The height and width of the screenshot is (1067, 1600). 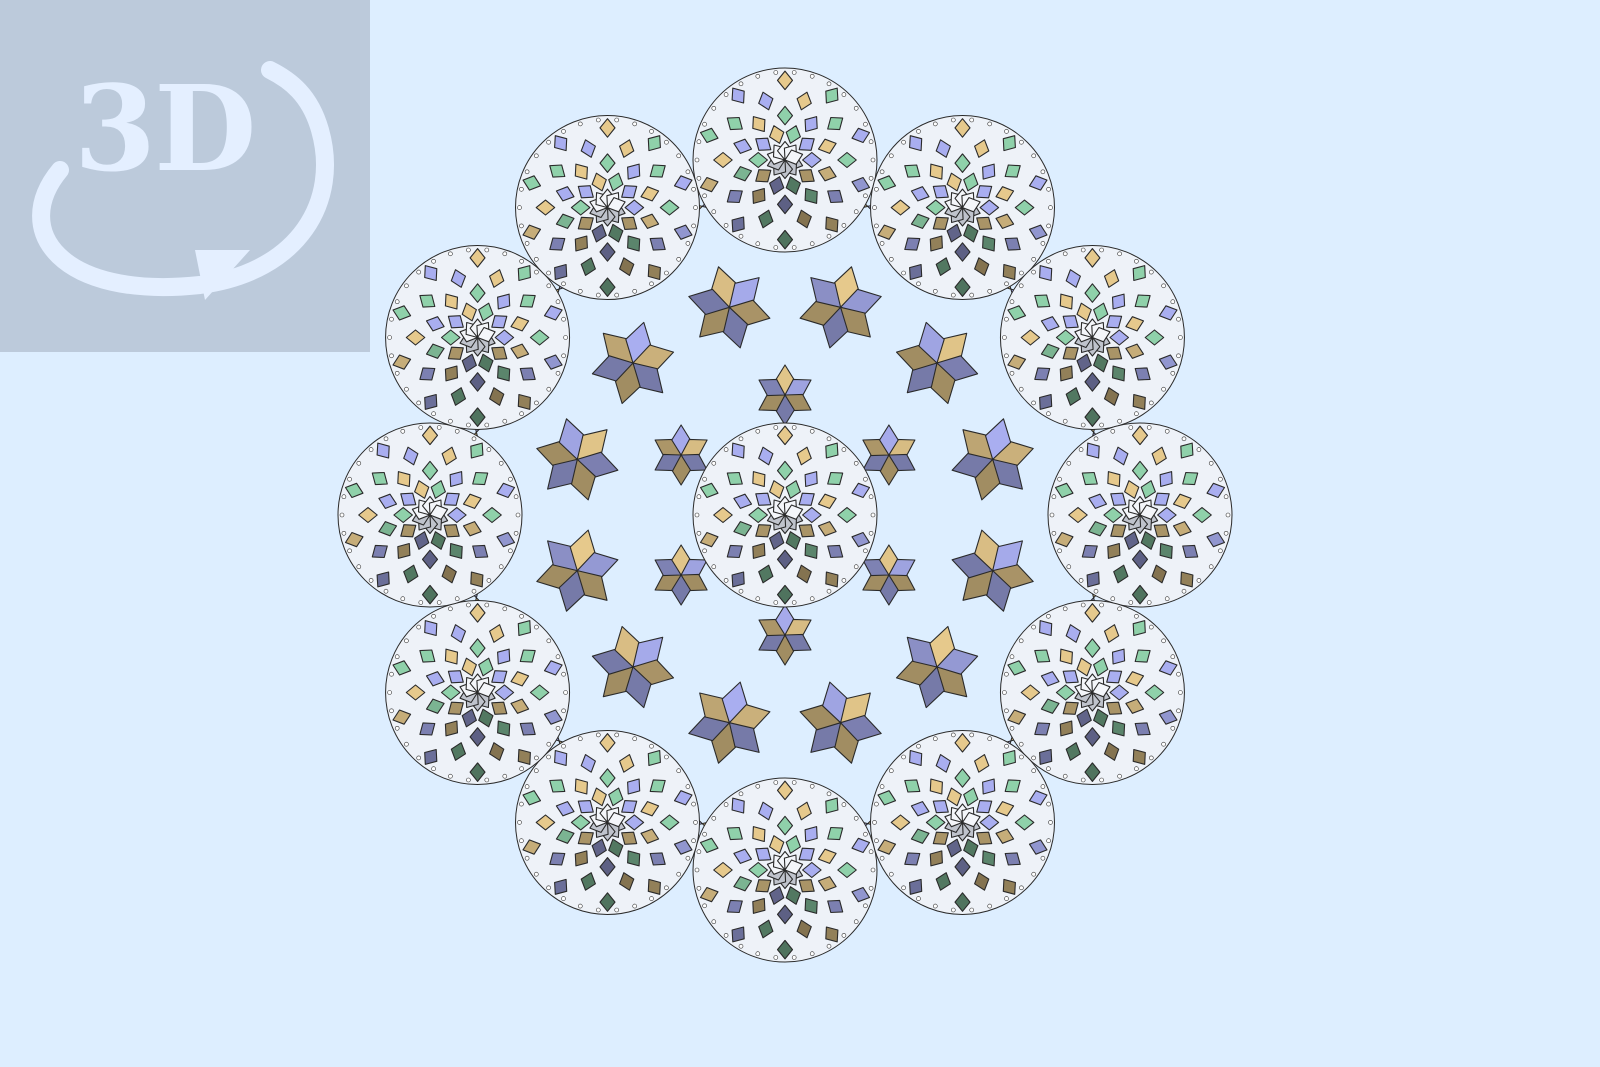 I want to click on badge-label: 3D, so click(x=165, y=128).